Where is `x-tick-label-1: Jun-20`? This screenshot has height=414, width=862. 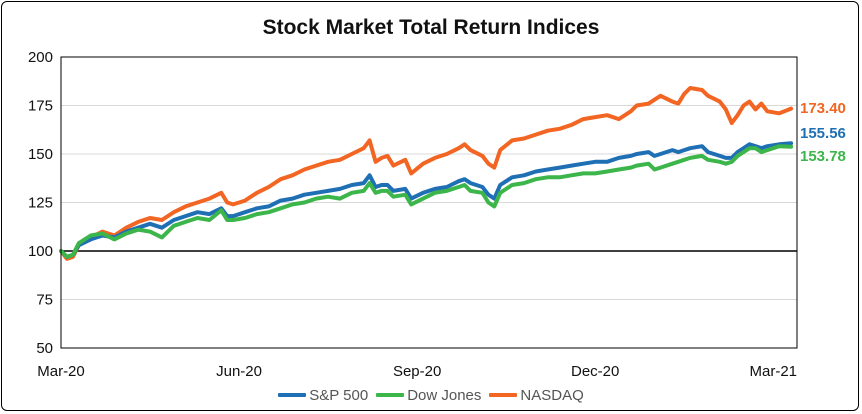
x-tick-label-1: Jun-20 is located at coordinates (239, 371).